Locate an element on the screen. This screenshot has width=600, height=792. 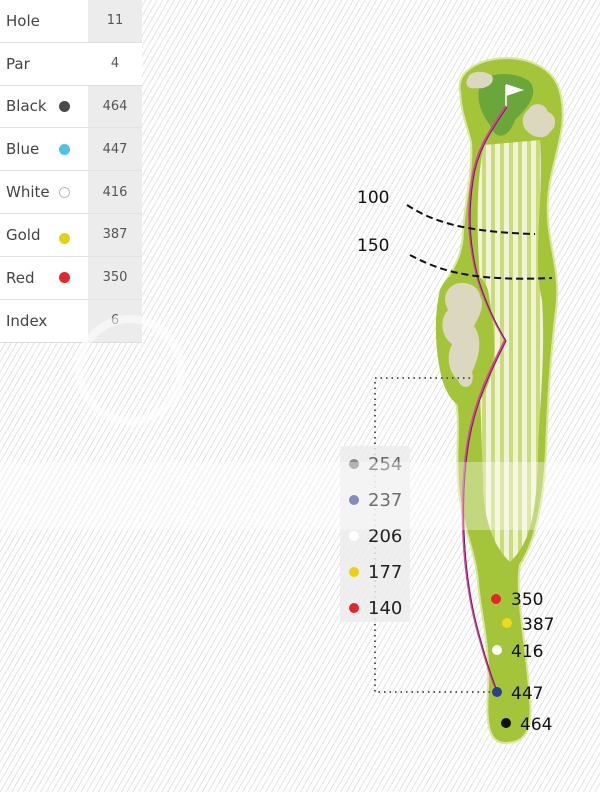
flag-icon is located at coordinates (514, 96).